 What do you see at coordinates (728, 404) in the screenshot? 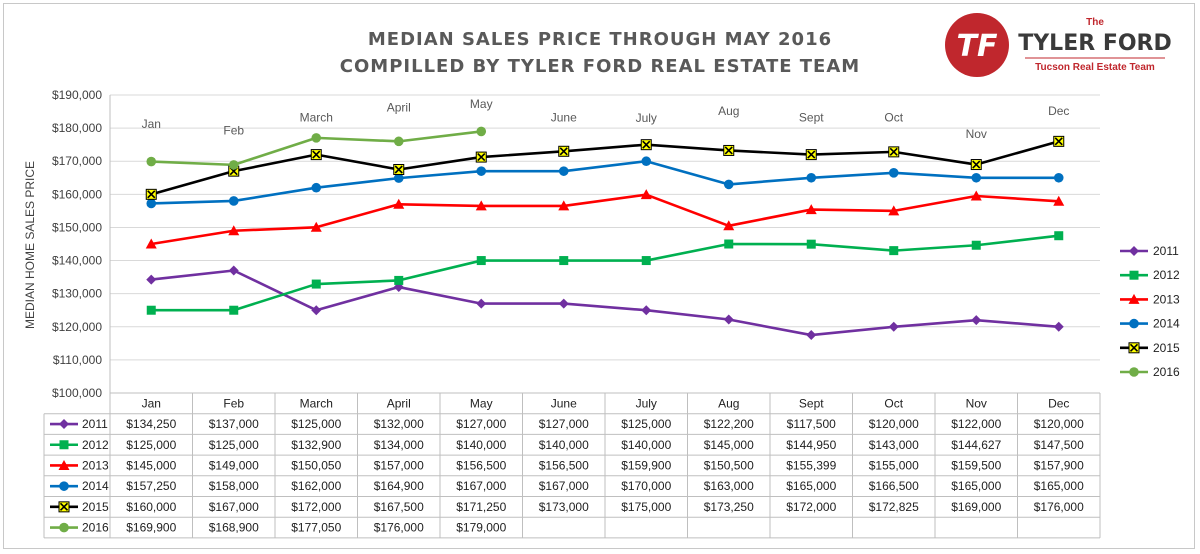
I see `x-tick-label: Aug` at bounding box center [728, 404].